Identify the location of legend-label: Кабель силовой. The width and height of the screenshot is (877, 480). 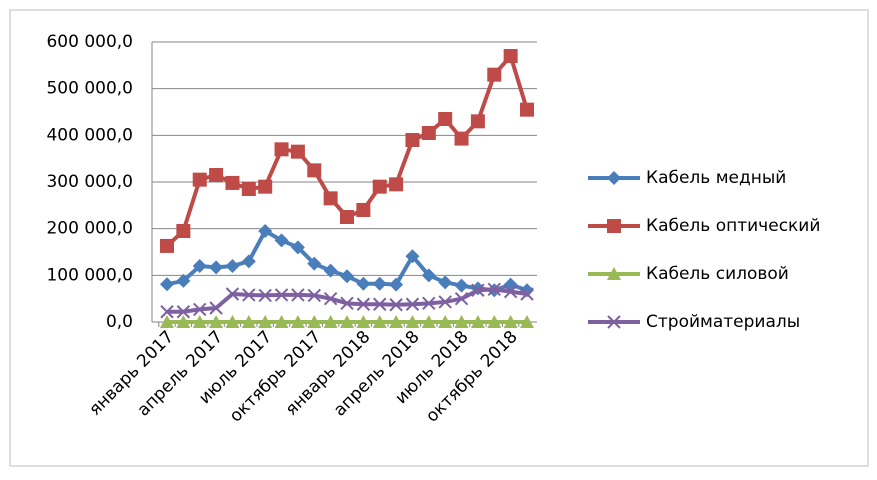
(717, 274).